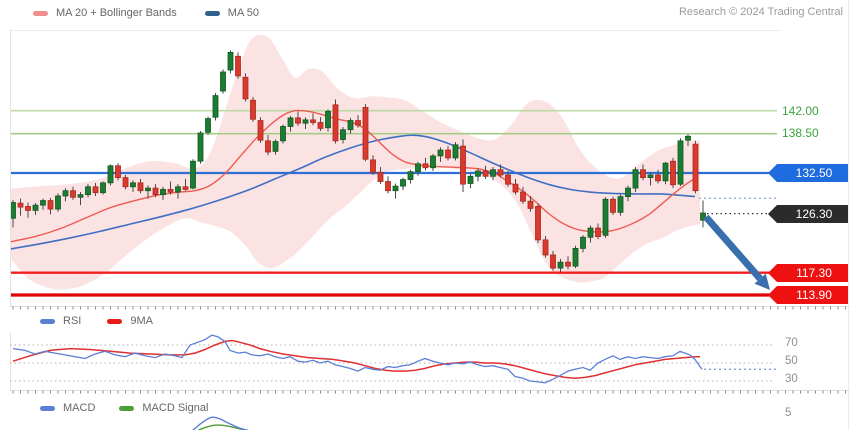  I want to click on macd-label: MACD, so click(79, 408).